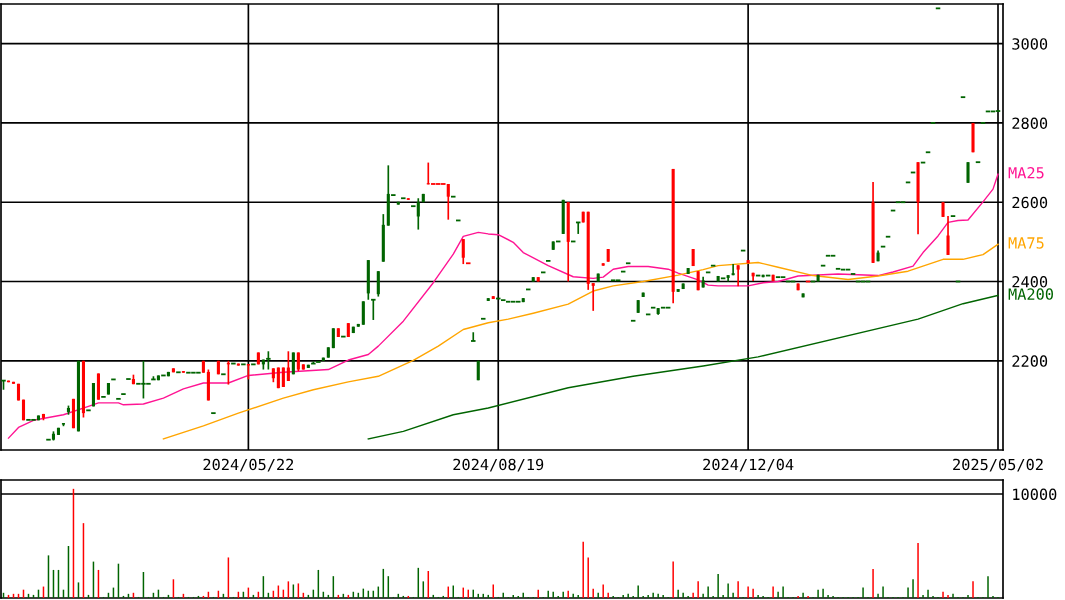 This screenshot has height=600, width=1065. What do you see at coordinates (748, 465) in the screenshot?
I see `x-tick-label: 2024/12/04` at bounding box center [748, 465].